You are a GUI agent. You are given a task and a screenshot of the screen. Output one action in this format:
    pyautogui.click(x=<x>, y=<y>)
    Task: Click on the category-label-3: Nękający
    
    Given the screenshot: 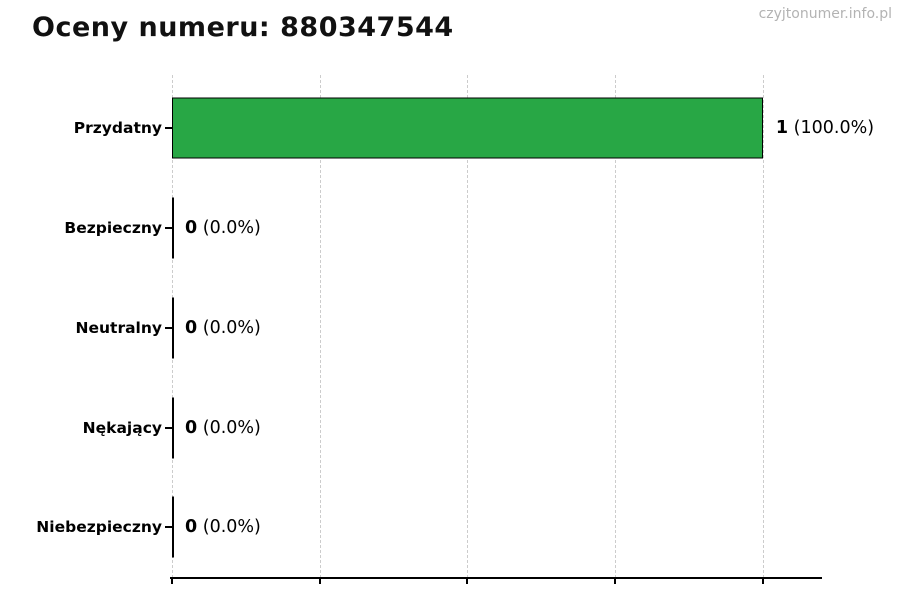 What is the action you would take?
    pyautogui.click(x=122, y=427)
    